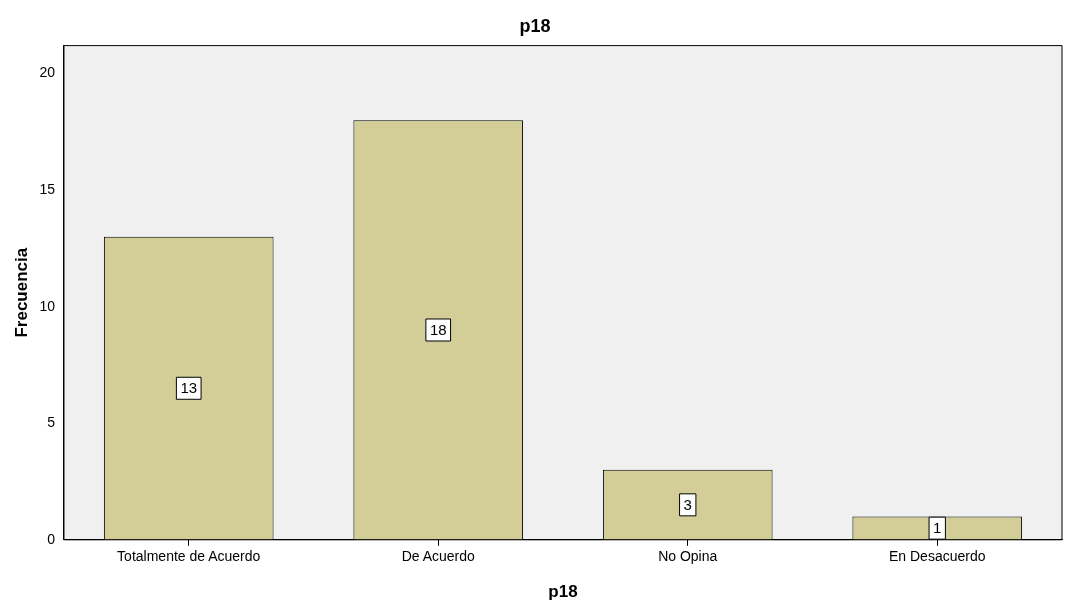 Image resolution: width=1072 pixels, height=615 pixels. I want to click on y-axis-title: Frecuencia, so click(21, 292).